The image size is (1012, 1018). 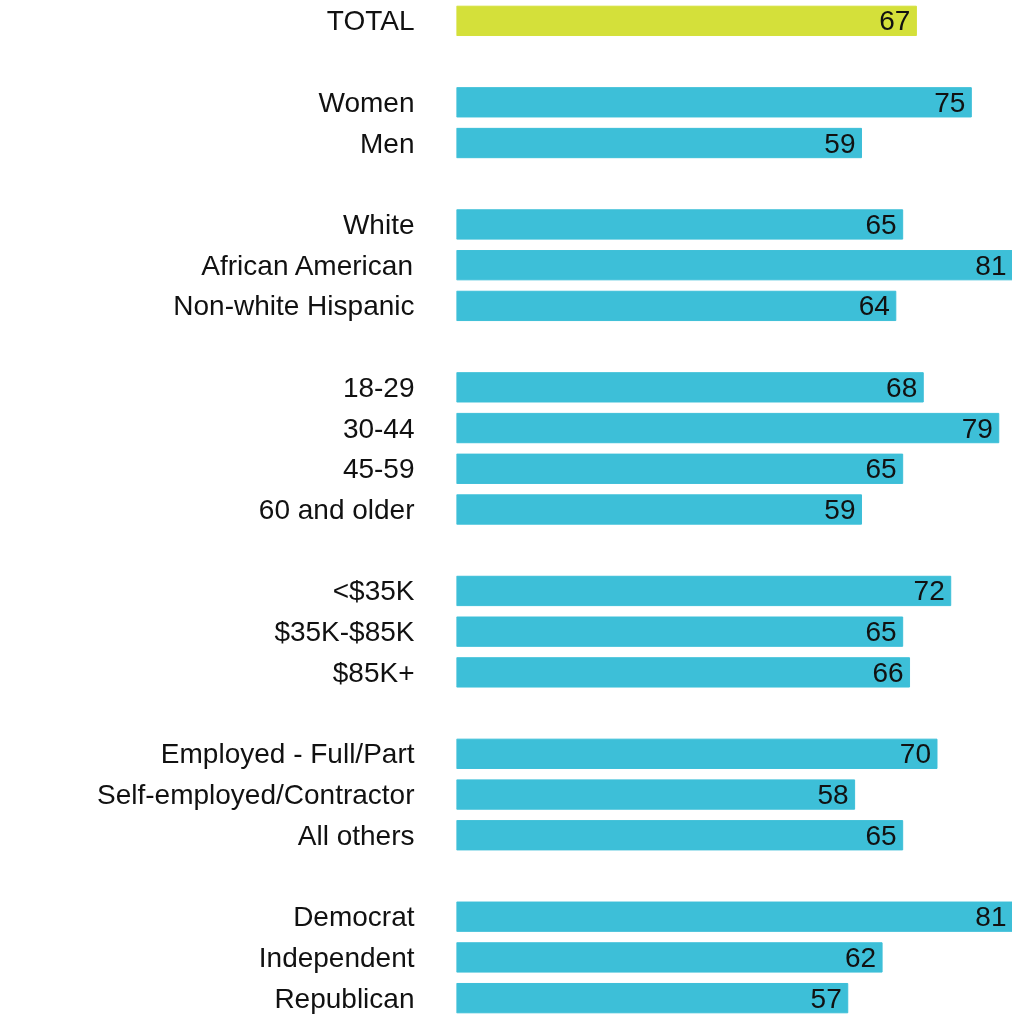 What do you see at coordinates (354, 917) in the screenshot?
I see `y-tick-label: Democrat` at bounding box center [354, 917].